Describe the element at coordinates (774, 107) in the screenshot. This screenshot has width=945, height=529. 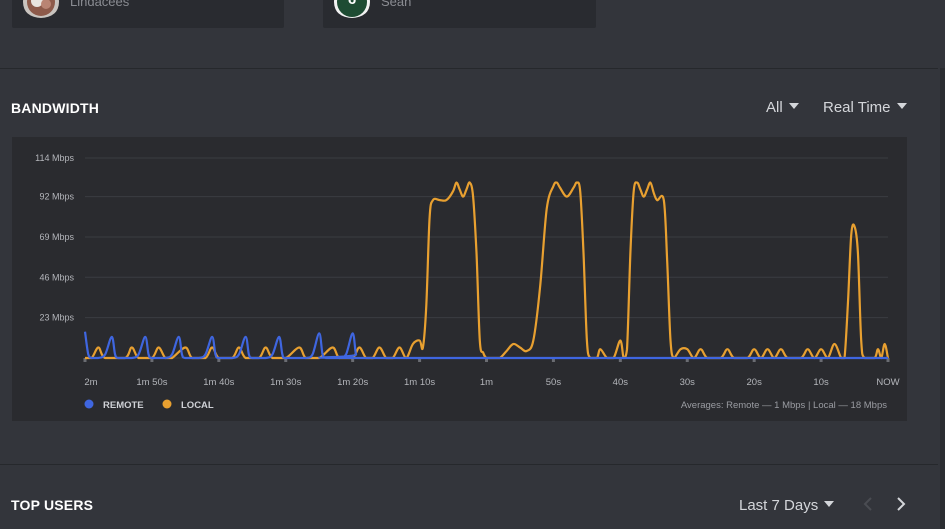
I see `filter-dropdown-label: All` at that location.